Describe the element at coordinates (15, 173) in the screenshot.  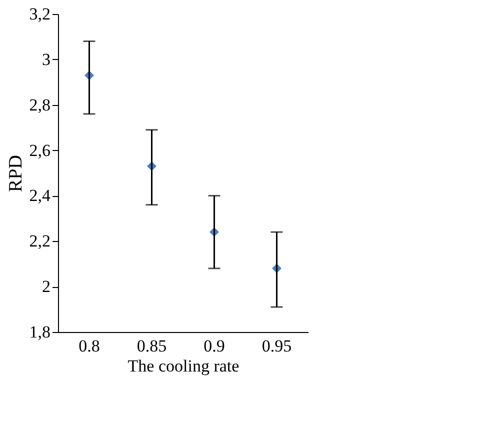
I see `y-axis-title: RPD` at that location.